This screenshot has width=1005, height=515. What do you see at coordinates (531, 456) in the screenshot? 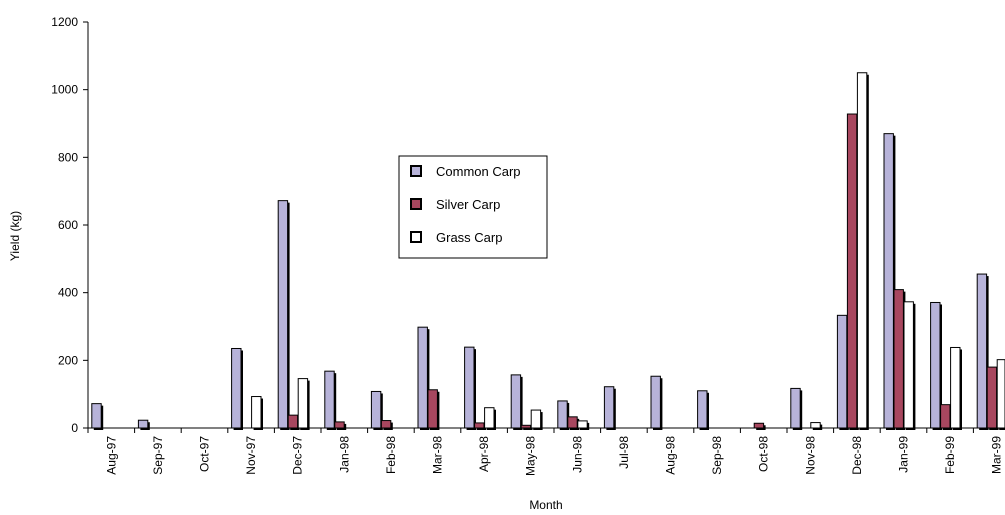
I see `x-tick-label: May-98` at bounding box center [531, 456].